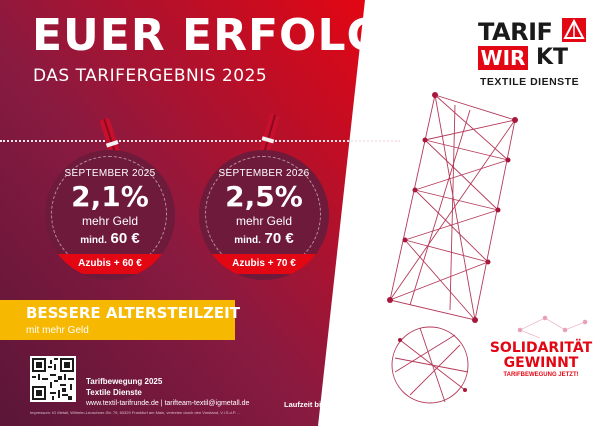 This screenshot has width=605, height=426. Describe the element at coordinates (110, 264) in the screenshot. I see `trainee-band: Azubis + 60 €` at that location.